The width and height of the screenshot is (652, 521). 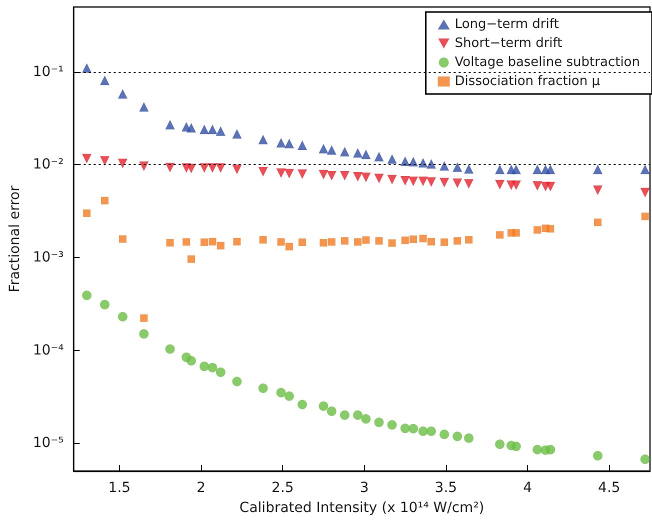 I want to click on x-axis-title: Calibrated Intensity (x 10¹⁴ W/cm²), so click(x=361, y=508).